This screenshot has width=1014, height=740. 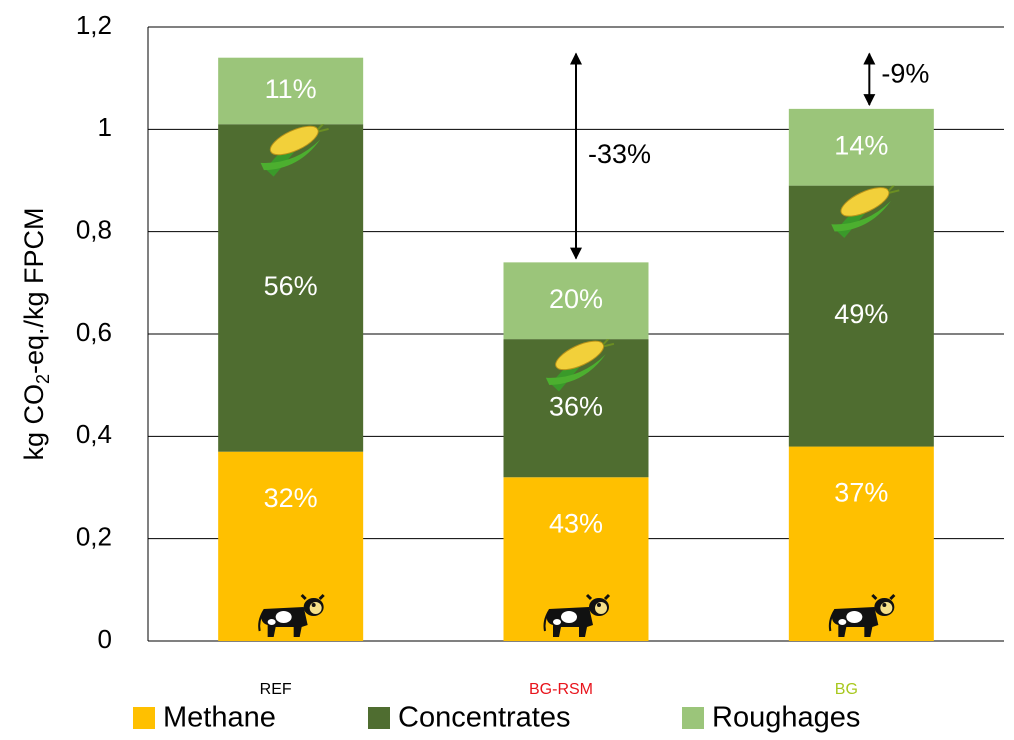 I want to click on share-label: 11%, so click(x=291, y=89).